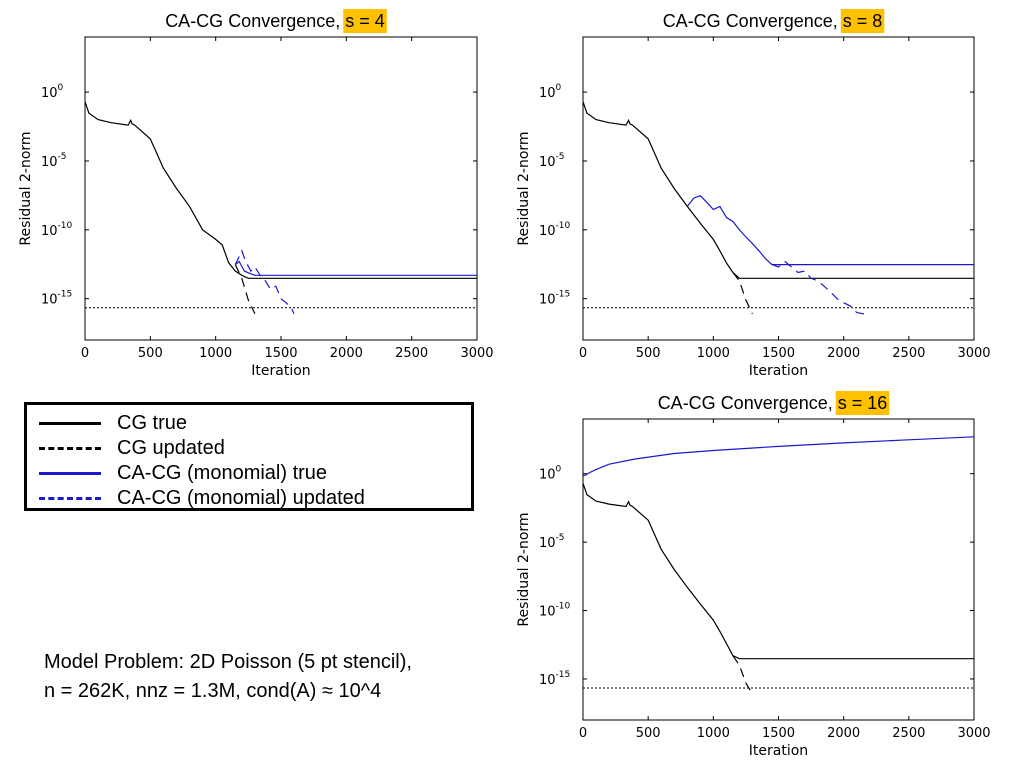  Describe the element at coordinates (222, 472) in the screenshot. I see `legend-label: CA-CG (monomial) true` at that location.